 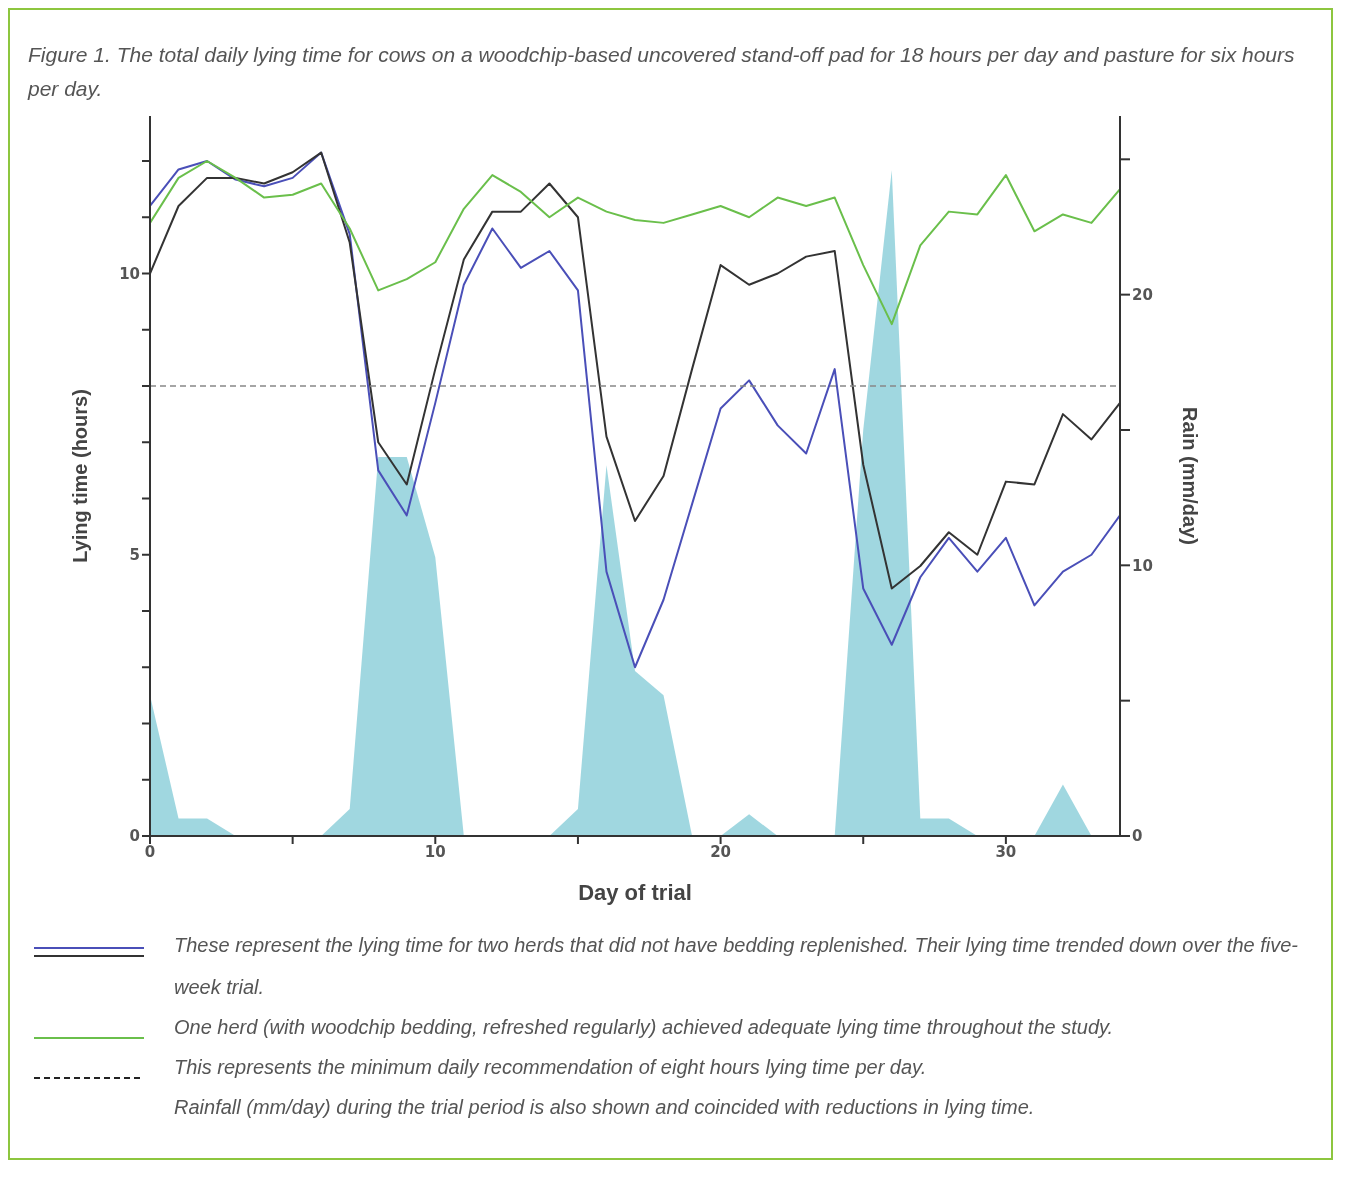 What do you see at coordinates (736, 966) in the screenshot?
I see `text: These represent the lying time for two herds that did not have bedding replenished. Their lying time trended down over the five-week trial.` at bounding box center [736, 966].